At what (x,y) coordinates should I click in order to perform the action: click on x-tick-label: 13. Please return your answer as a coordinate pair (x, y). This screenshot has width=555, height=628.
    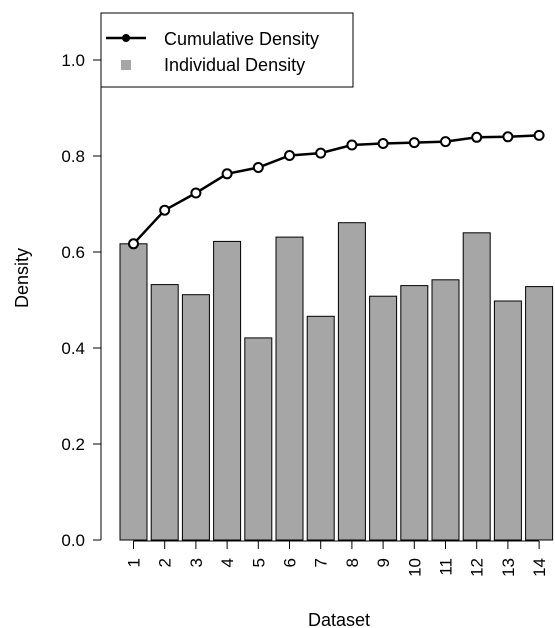
    Looking at the image, I should click on (508, 567).